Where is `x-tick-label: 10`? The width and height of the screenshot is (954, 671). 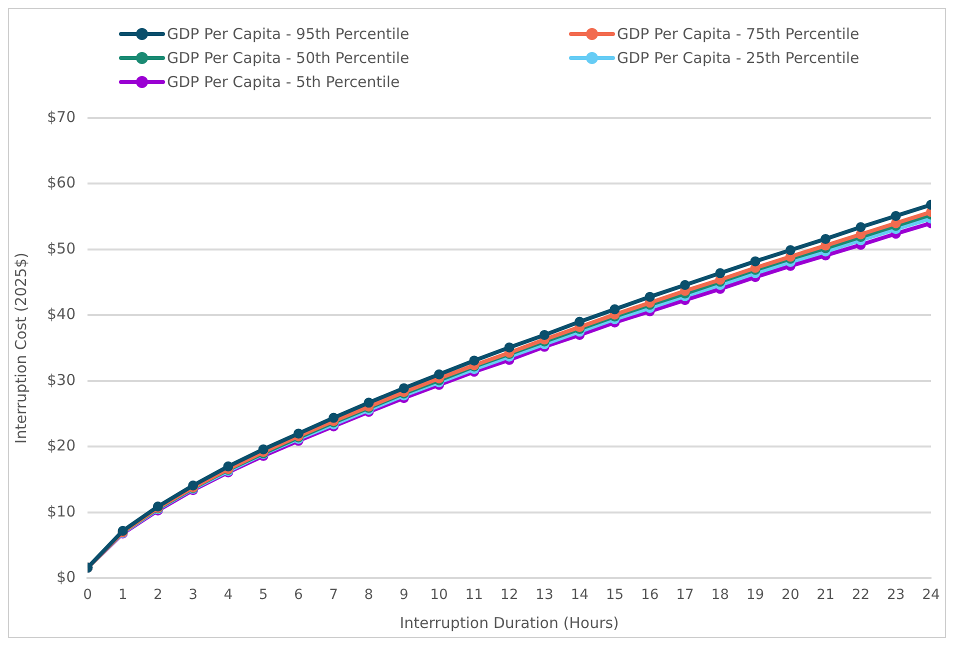
x-tick-label: 10 is located at coordinates (439, 595).